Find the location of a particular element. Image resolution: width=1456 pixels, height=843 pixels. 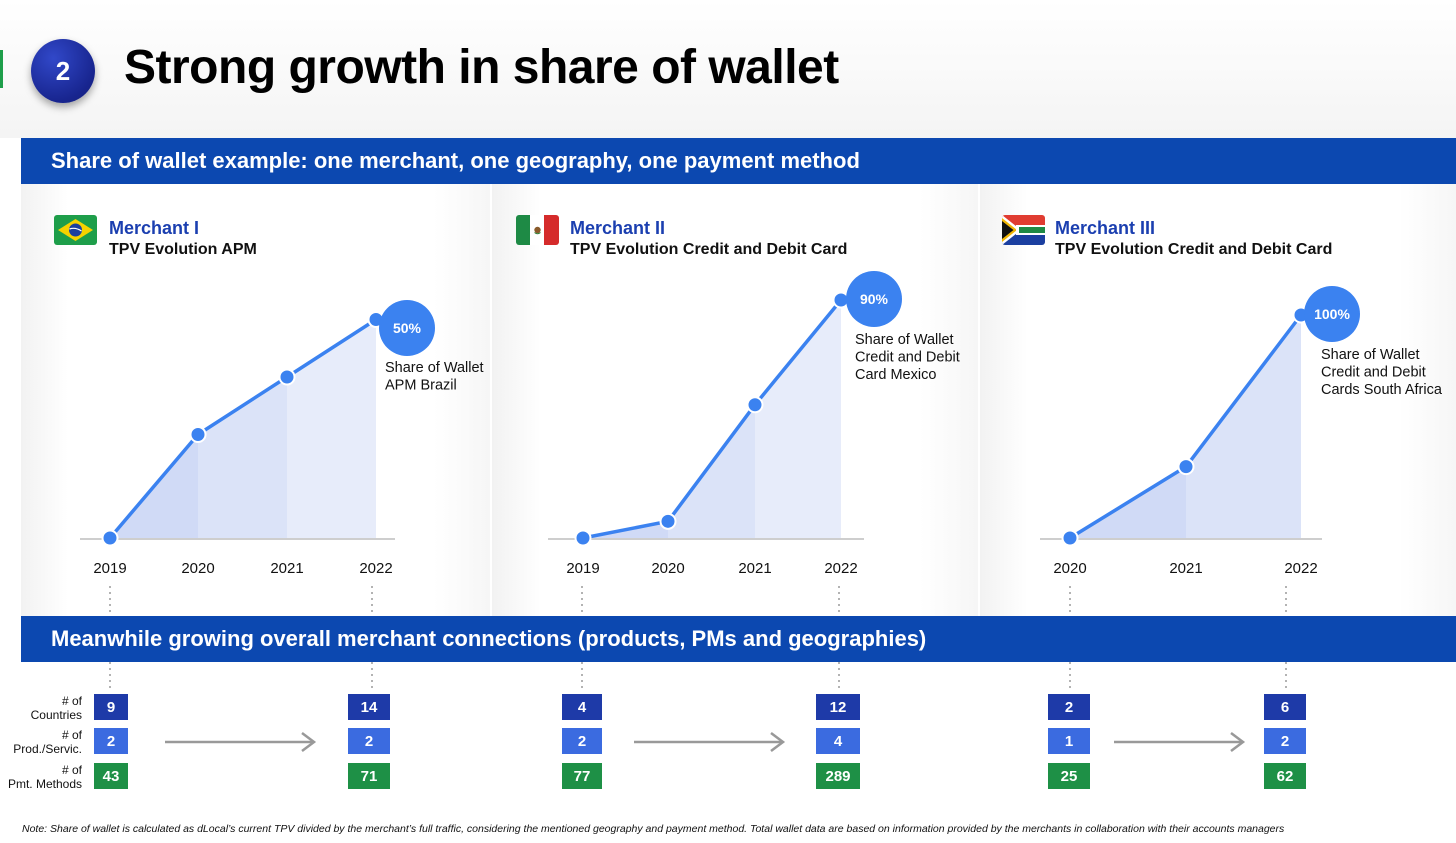

merchant-1-pm-end: 71 is located at coordinates (369, 776).